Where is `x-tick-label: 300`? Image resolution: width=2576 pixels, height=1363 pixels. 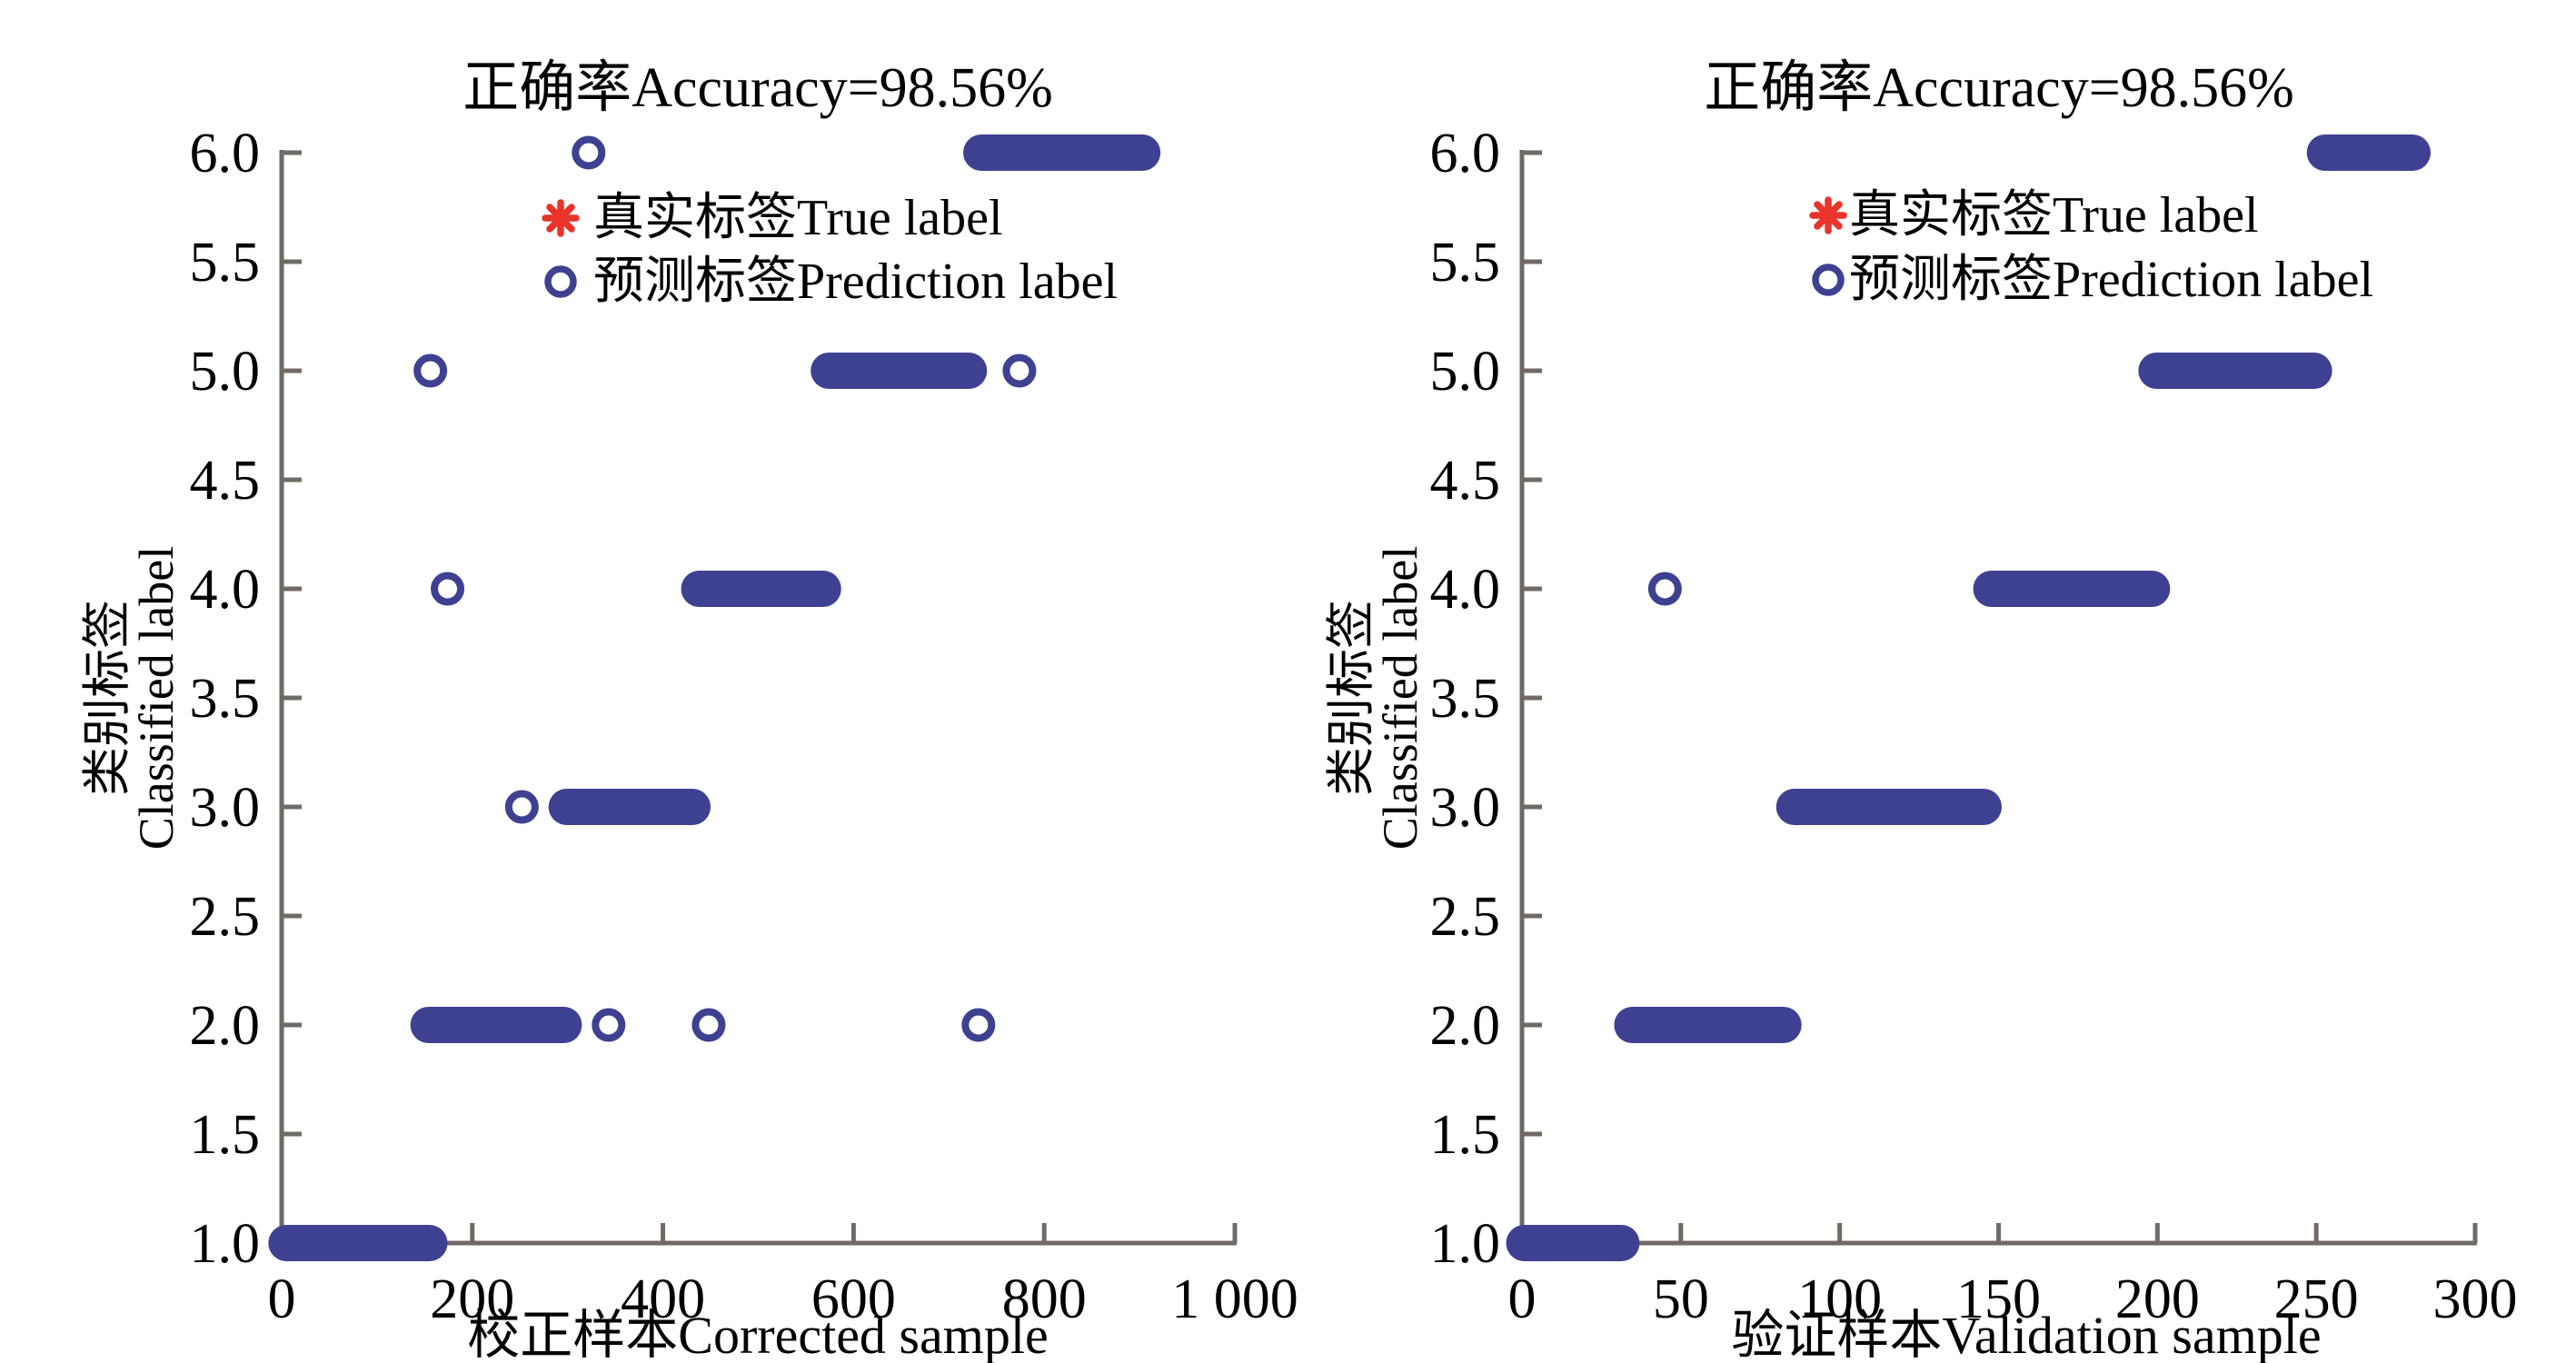
x-tick-label: 300 is located at coordinates (2476, 1299).